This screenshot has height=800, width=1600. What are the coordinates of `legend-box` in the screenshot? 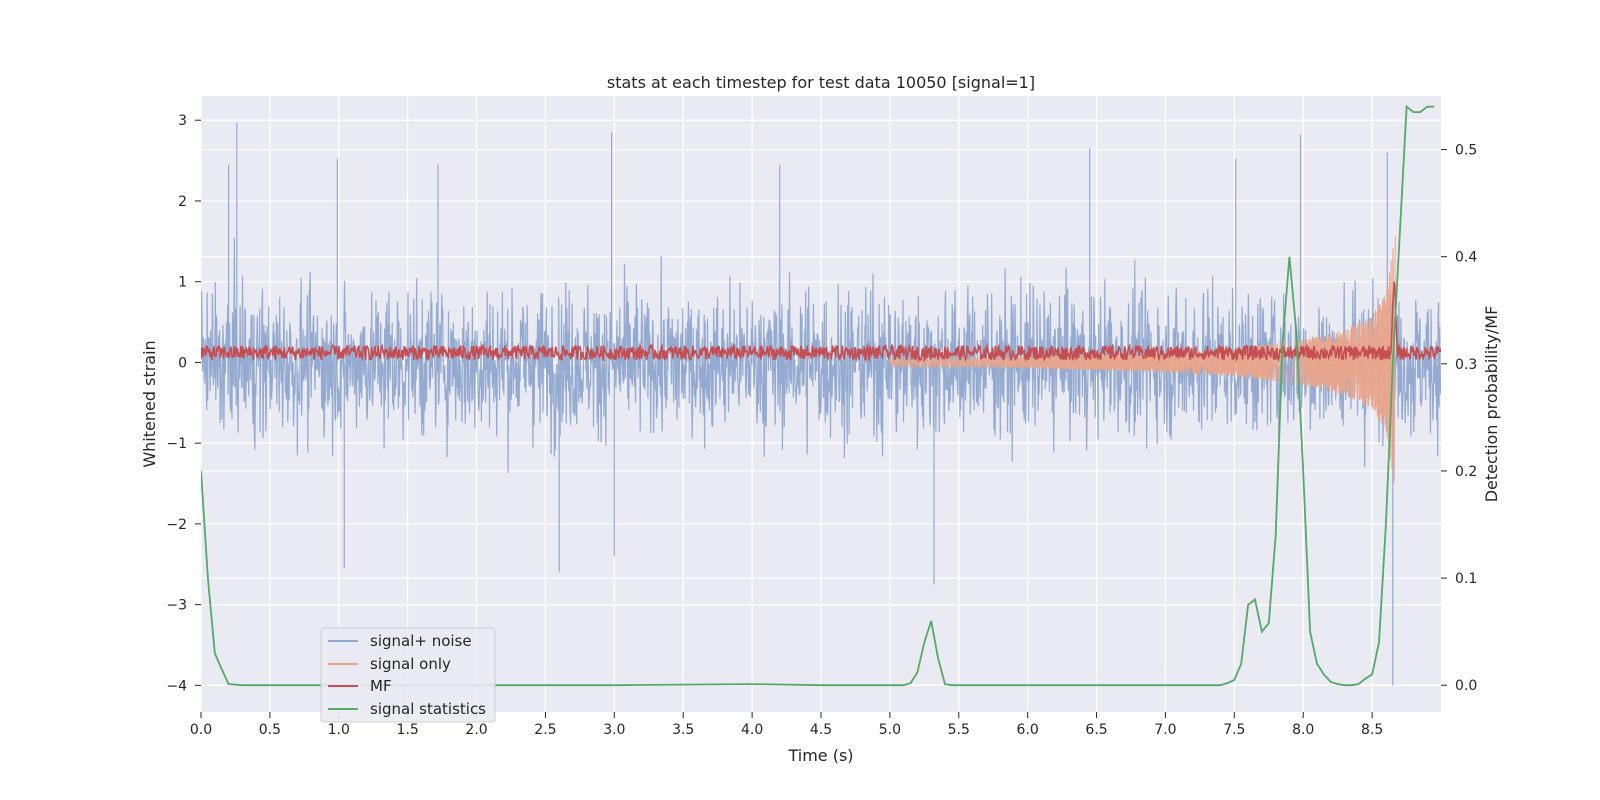 It's located at (408, 675).